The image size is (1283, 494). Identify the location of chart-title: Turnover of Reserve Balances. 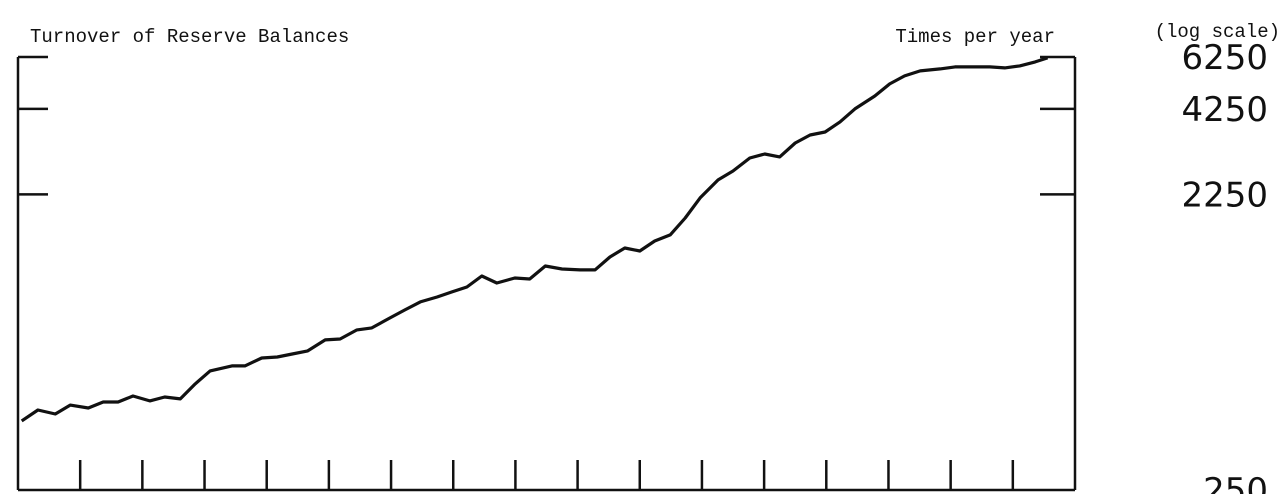
(189, 37).